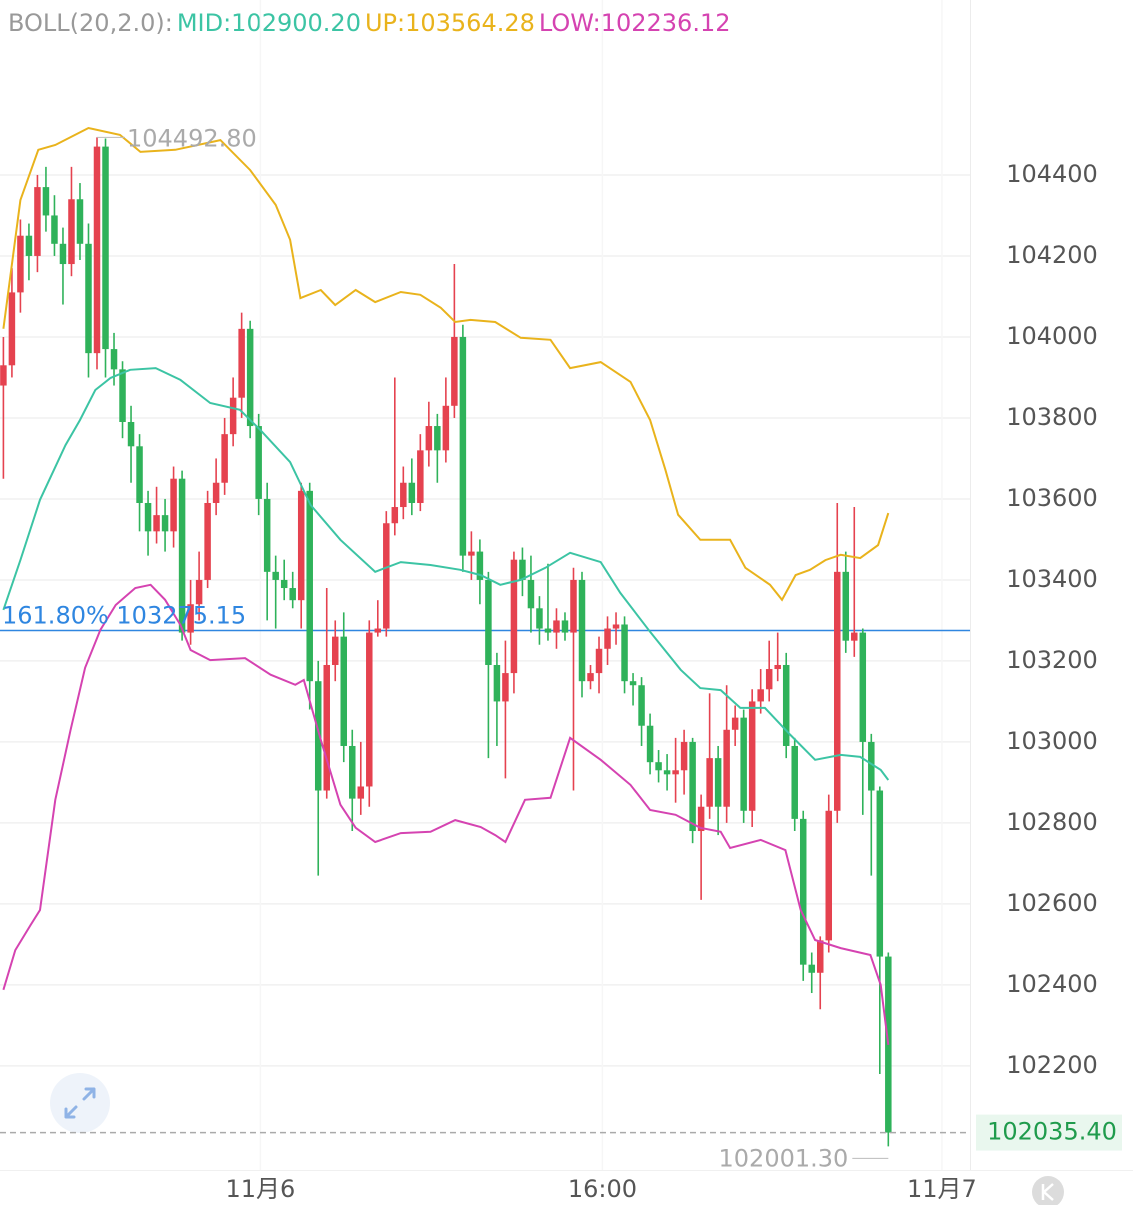  I want to click on y-tick-label: 104400, so click(1052, 174).